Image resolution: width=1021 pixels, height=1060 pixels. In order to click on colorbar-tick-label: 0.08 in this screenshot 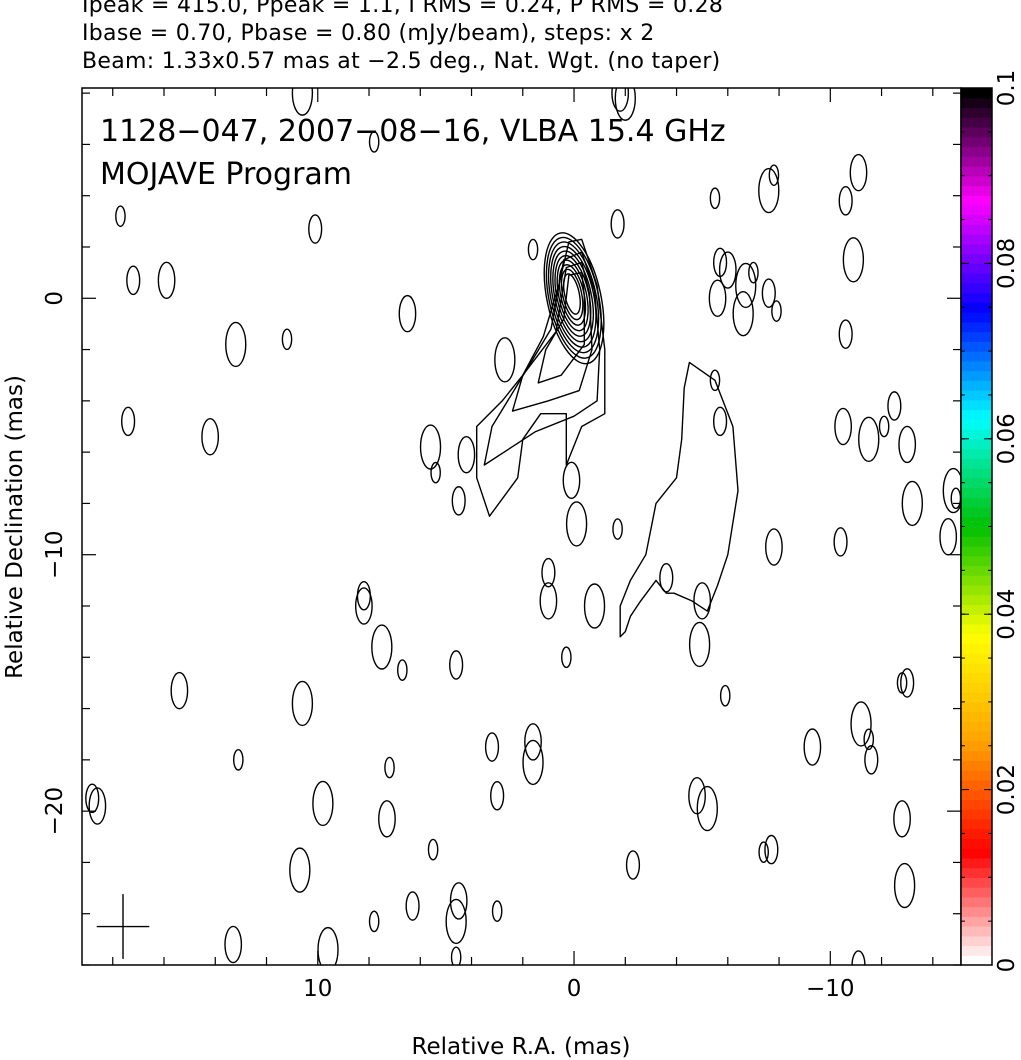, I will do `click(1007, 263)`.